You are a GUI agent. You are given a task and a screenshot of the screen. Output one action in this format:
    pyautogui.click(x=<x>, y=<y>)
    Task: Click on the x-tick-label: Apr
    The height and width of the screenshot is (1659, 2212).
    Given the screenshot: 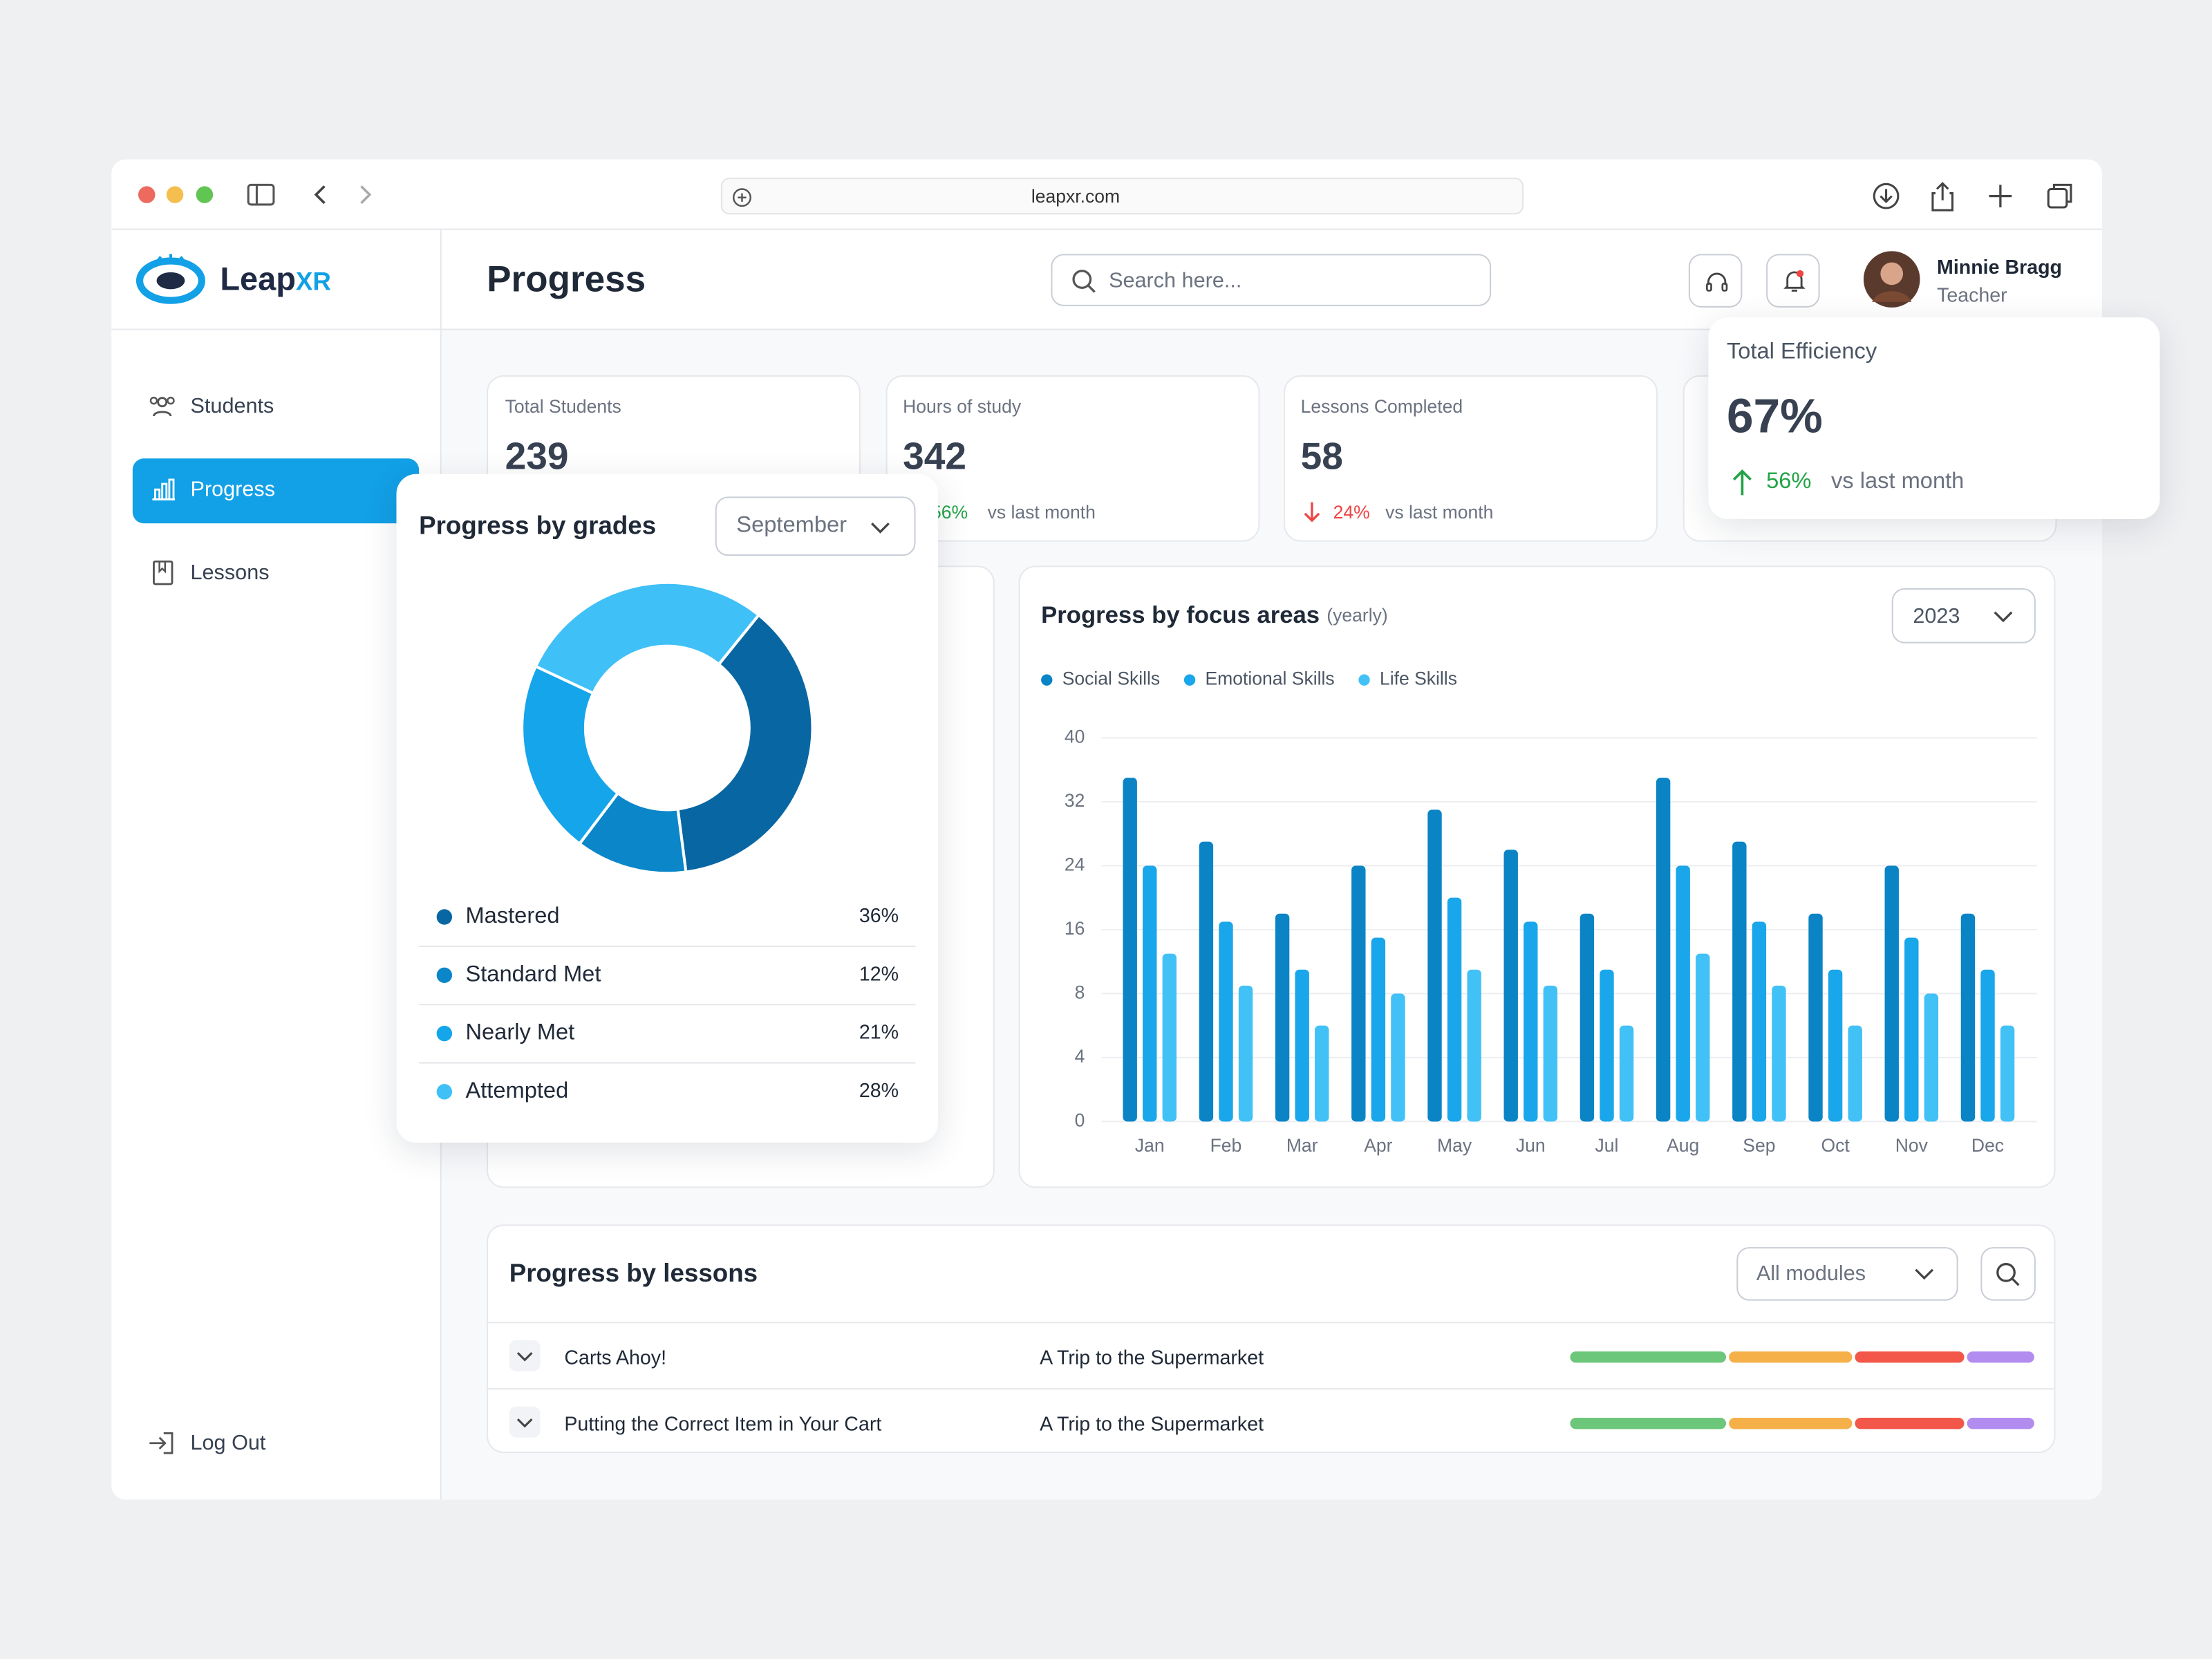 What is the action you would take?
    pyautogui.click(x=1378, y=1145)
    